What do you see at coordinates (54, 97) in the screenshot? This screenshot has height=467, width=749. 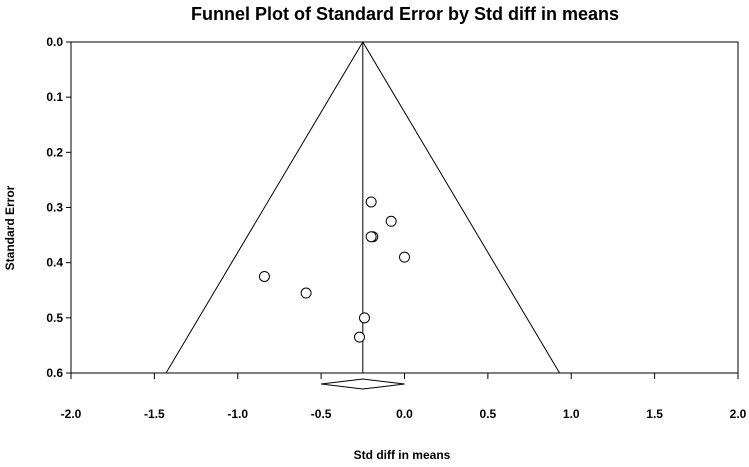 I see `y-tick-label: 0.1` at bounding box center [54, 97].